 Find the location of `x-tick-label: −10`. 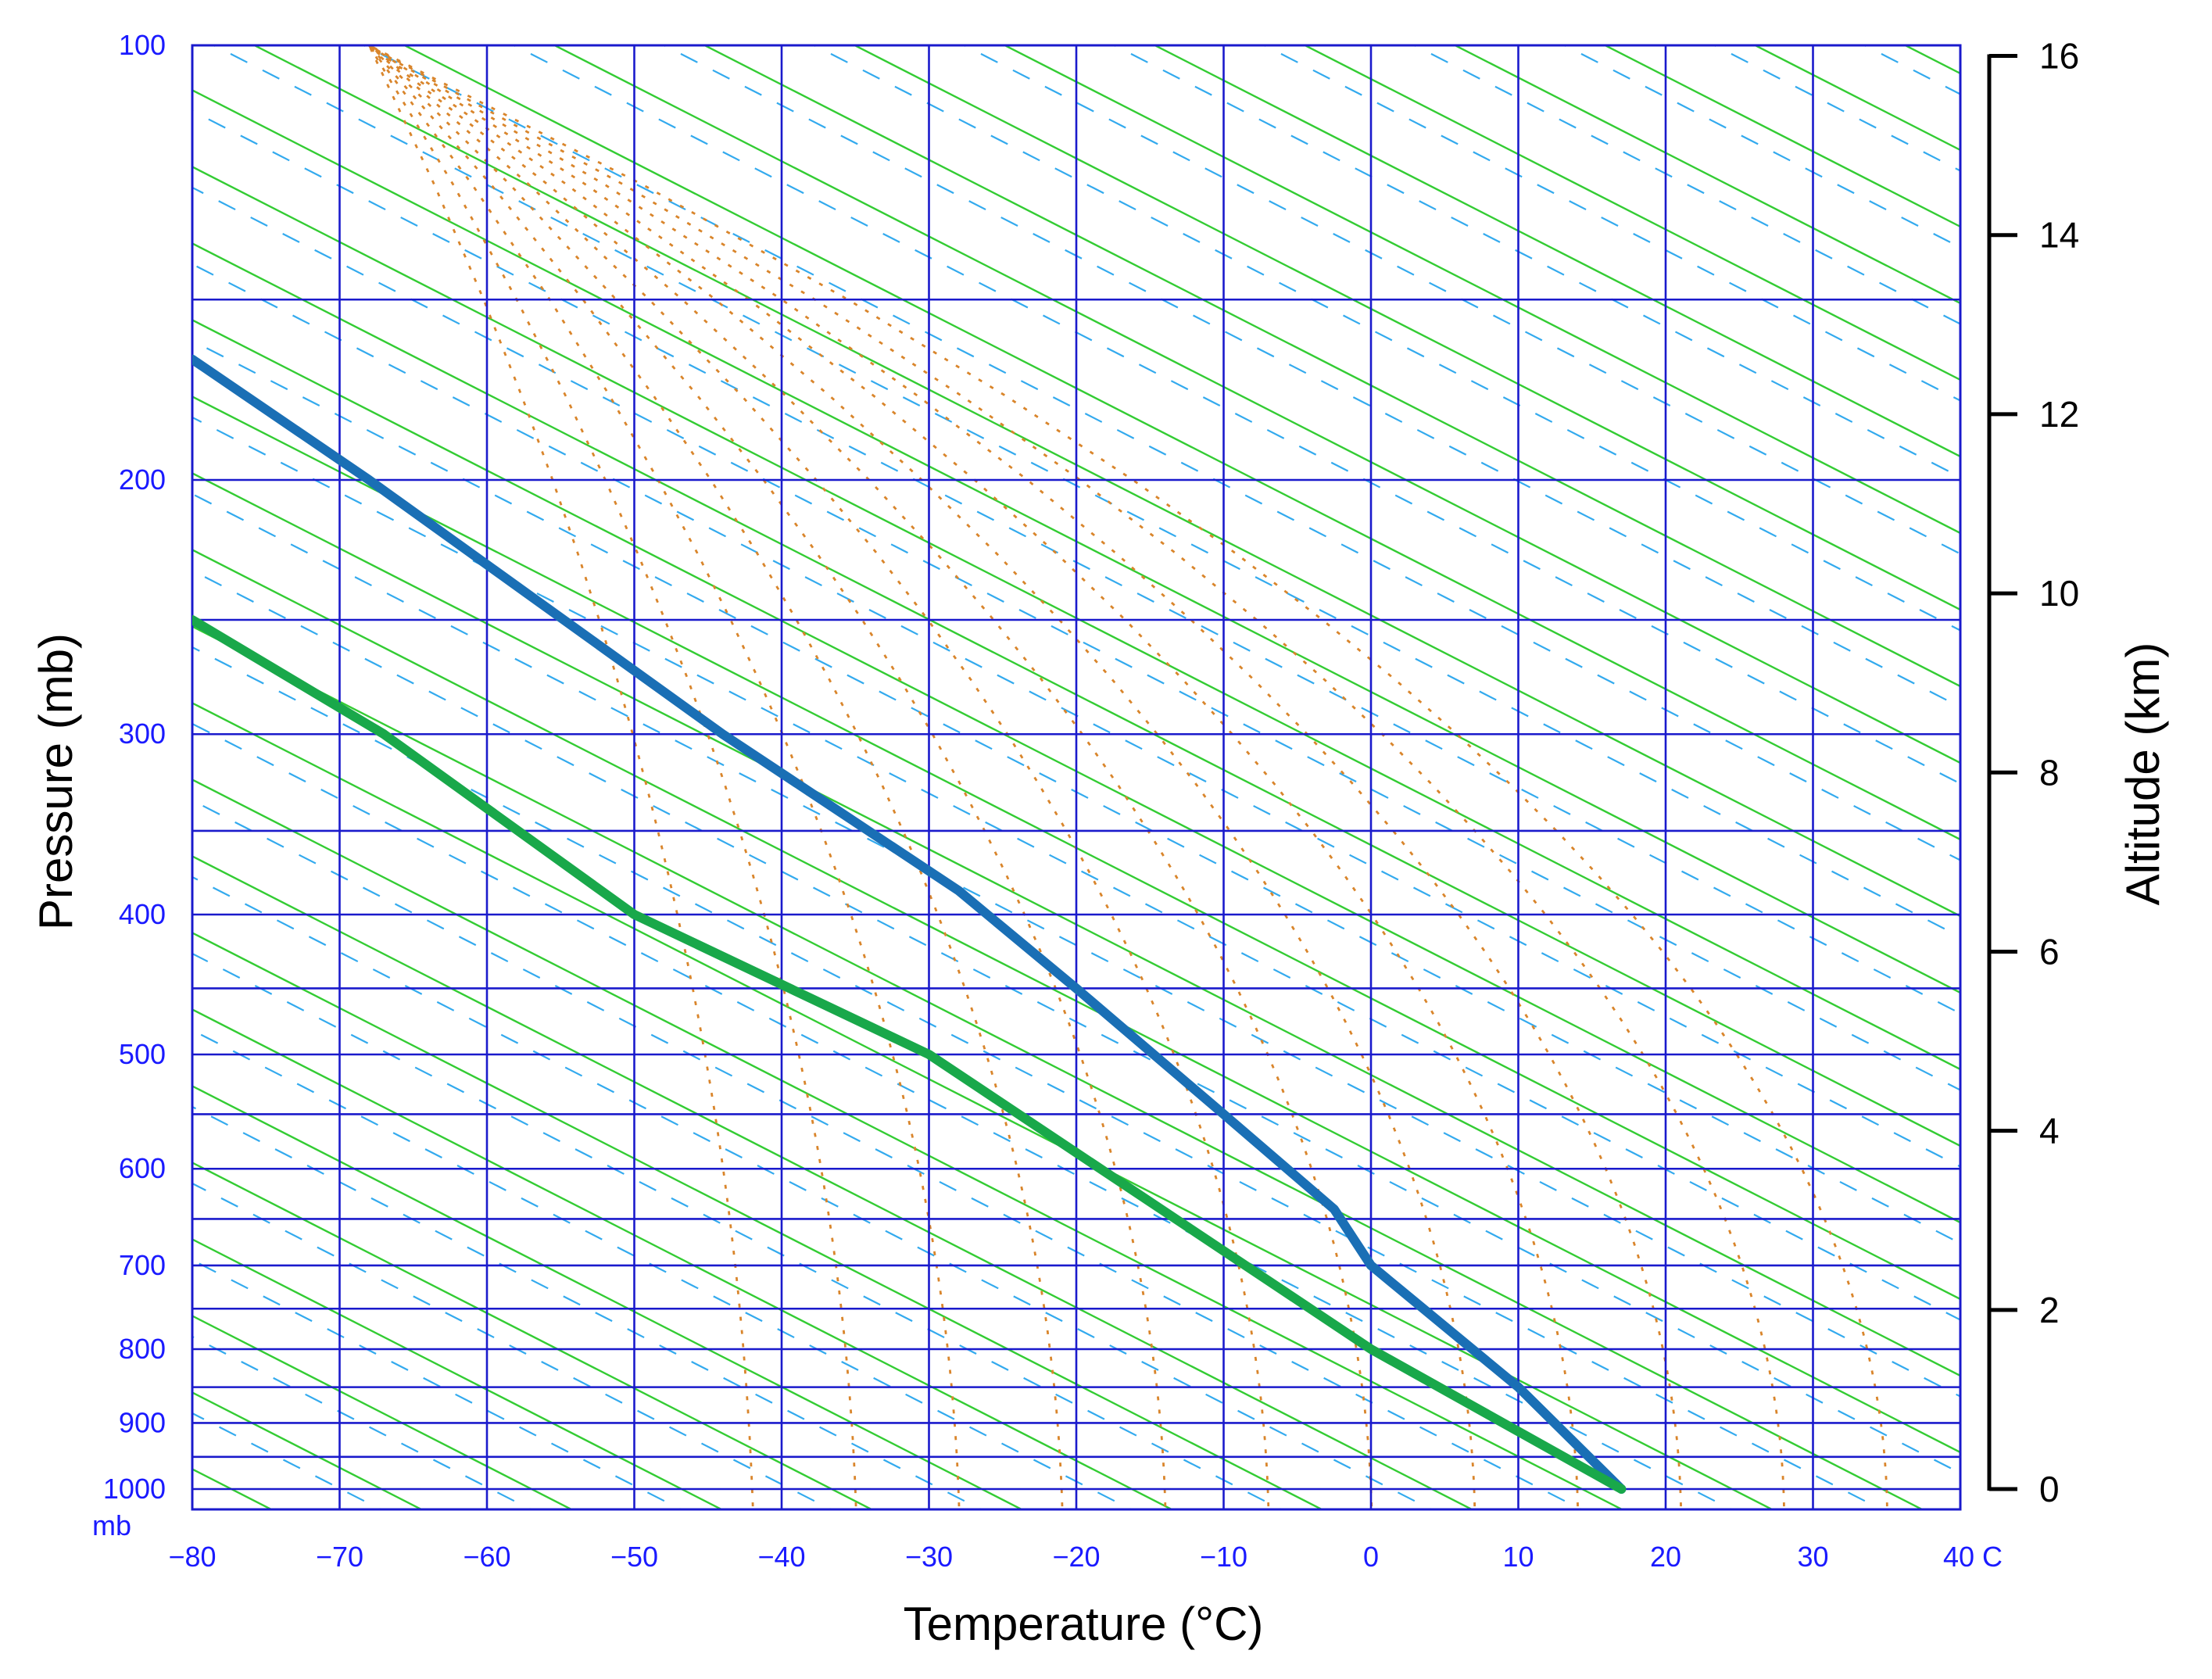

x-tick-label: −10 is located at coordinates (1223, 1557).